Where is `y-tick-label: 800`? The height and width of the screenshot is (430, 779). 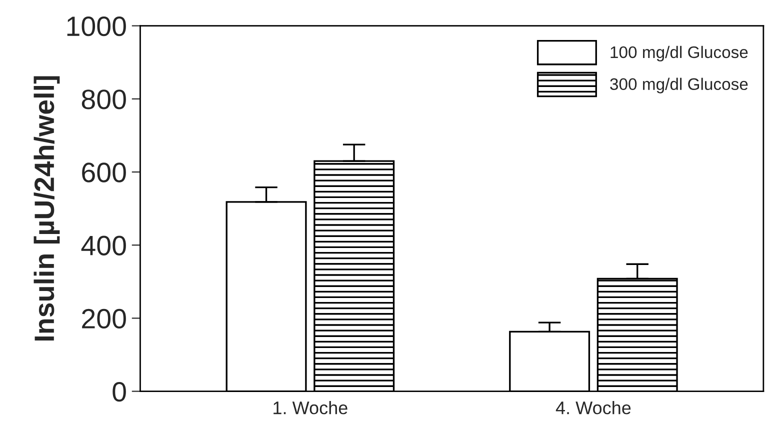
y-tick-label: 800 is located at coordinates (104, 100).